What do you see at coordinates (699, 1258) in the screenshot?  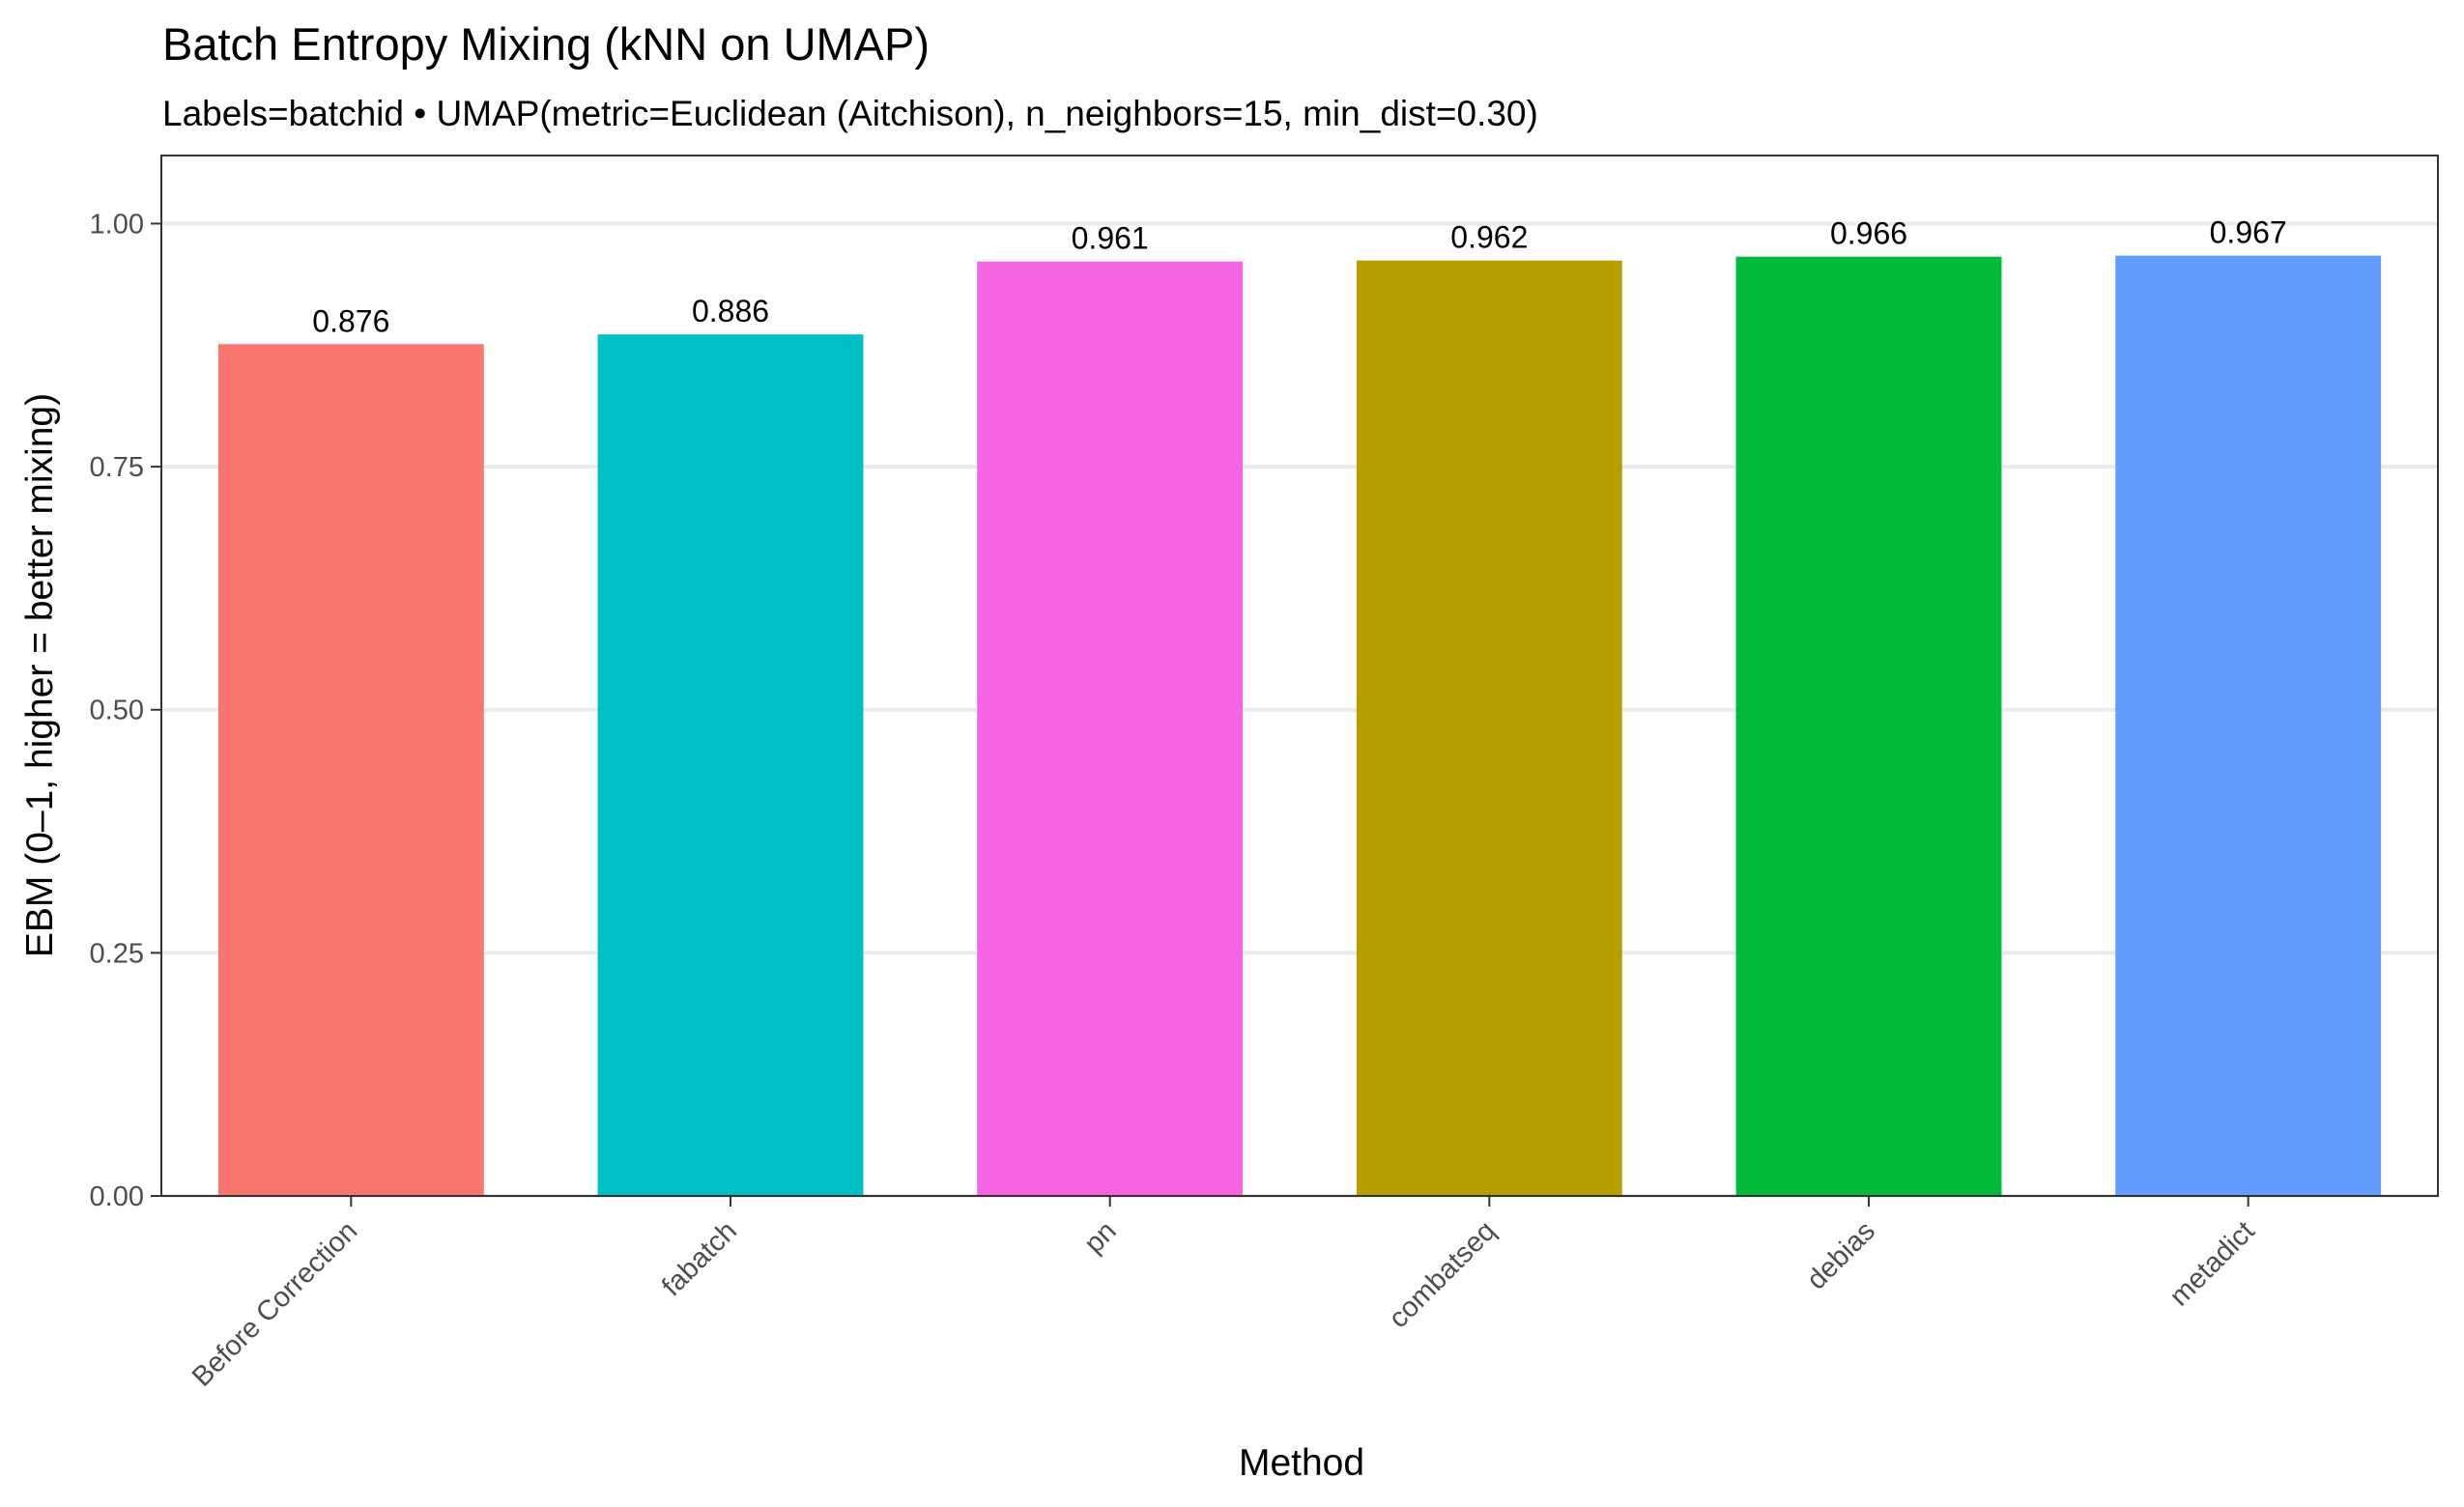 I see `x-tick-label: fabatch` at bounding box center [699, 1258].